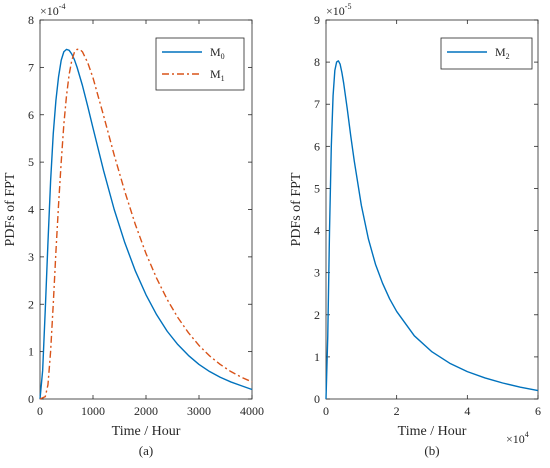 This screenshot has width=550, height=468. I want to click on y-axis-multiplier: ×10⁻⁵, so click(338, 10).